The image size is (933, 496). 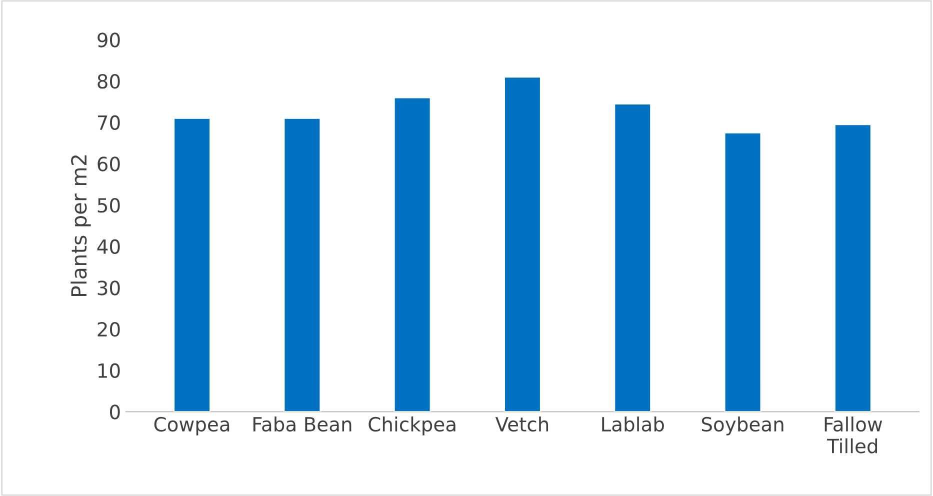 I want to click on y-tick-label: 10, so click(x=109, y=370).